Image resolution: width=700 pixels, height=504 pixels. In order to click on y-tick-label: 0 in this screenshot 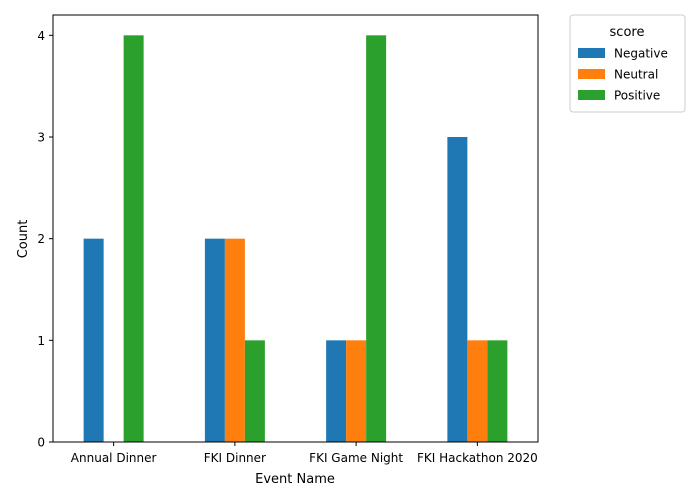, I will do `click(41, 443)`.